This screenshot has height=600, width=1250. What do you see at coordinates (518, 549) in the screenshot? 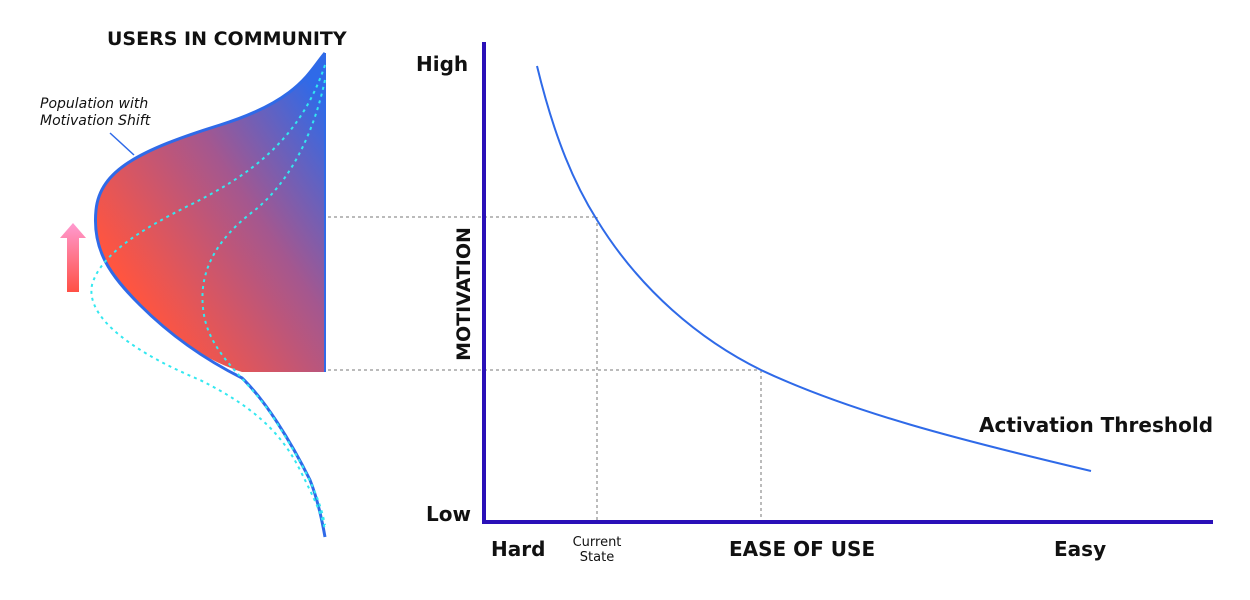
I see `x-hard-label: Hard` at bounding box center [518, 549].